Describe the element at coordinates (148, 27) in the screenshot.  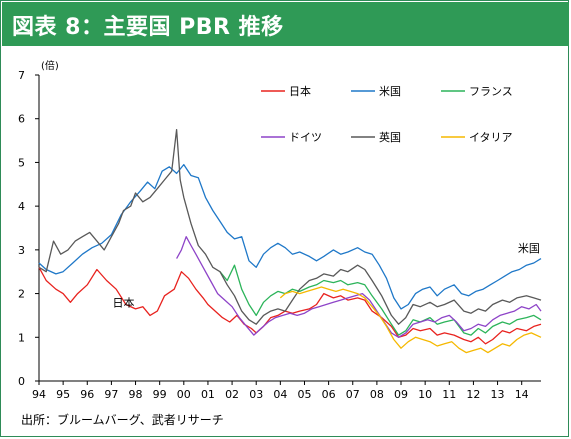
I see `chart-title: 図表 8：主要国 PBR 推移` at that location.